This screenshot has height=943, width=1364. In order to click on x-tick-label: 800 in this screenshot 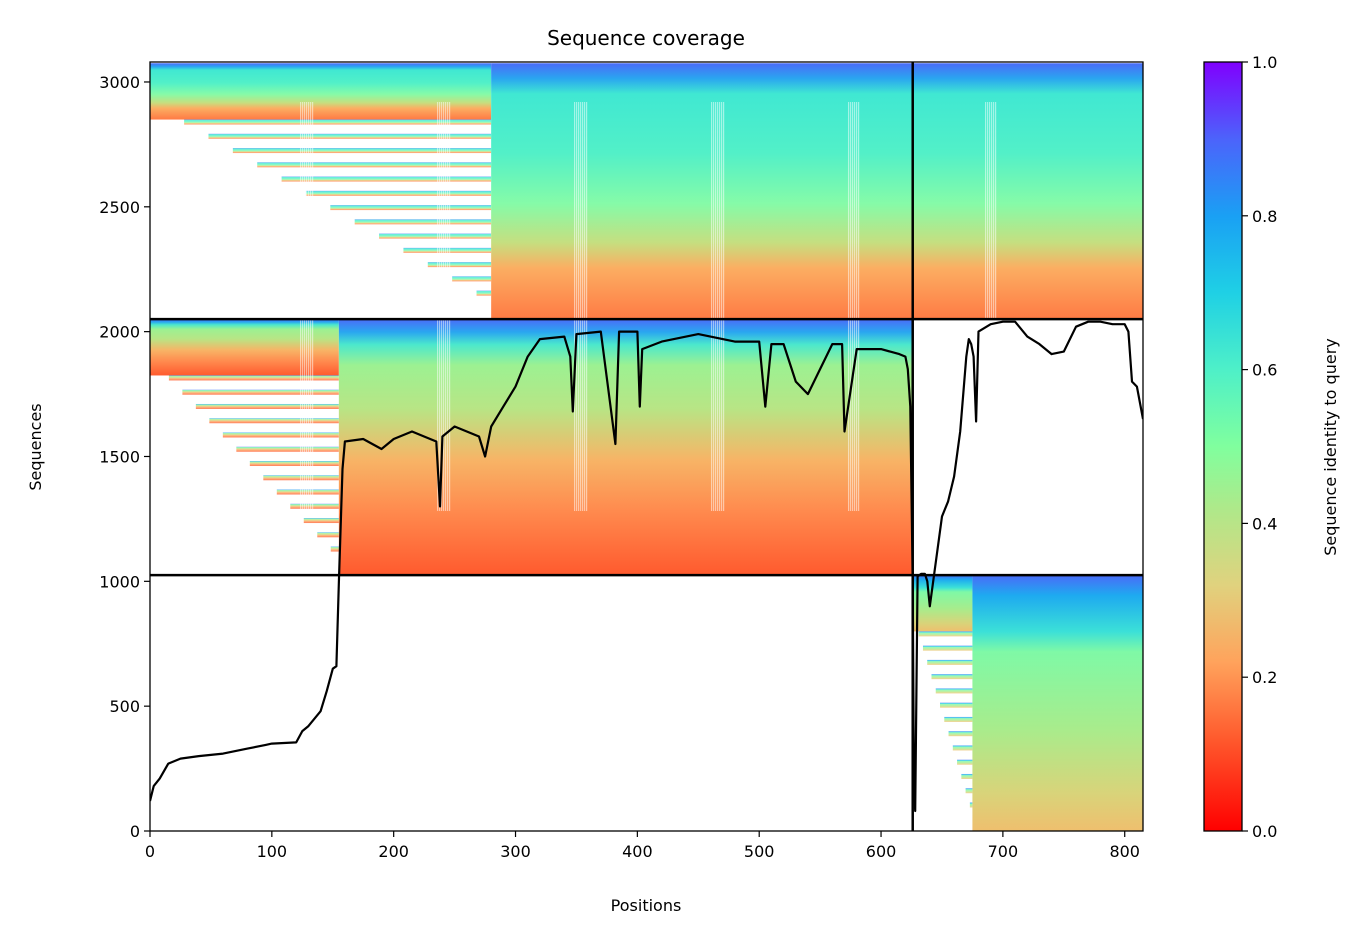, I will do `click(1124, 851)`.